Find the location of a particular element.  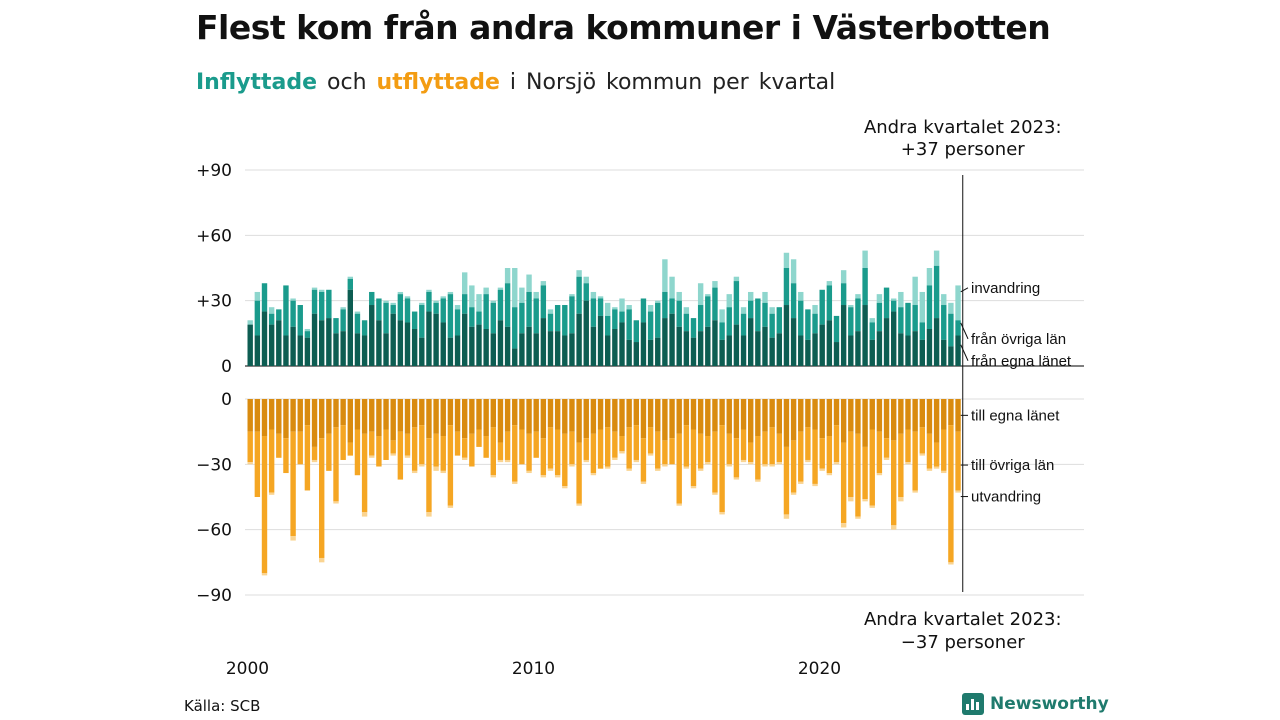

y-tick-label-bottom: −90 is located at coordinates (214, 596).